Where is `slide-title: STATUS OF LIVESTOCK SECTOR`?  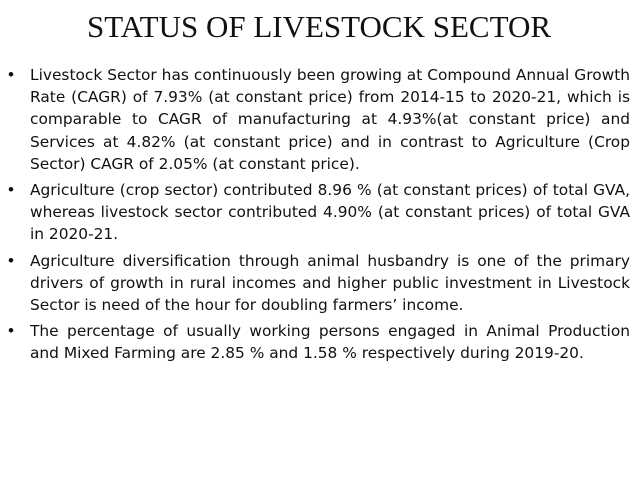
slide-title: STATUS OF LIVESTOCK SECTOR is located at coordinates (319, 26).